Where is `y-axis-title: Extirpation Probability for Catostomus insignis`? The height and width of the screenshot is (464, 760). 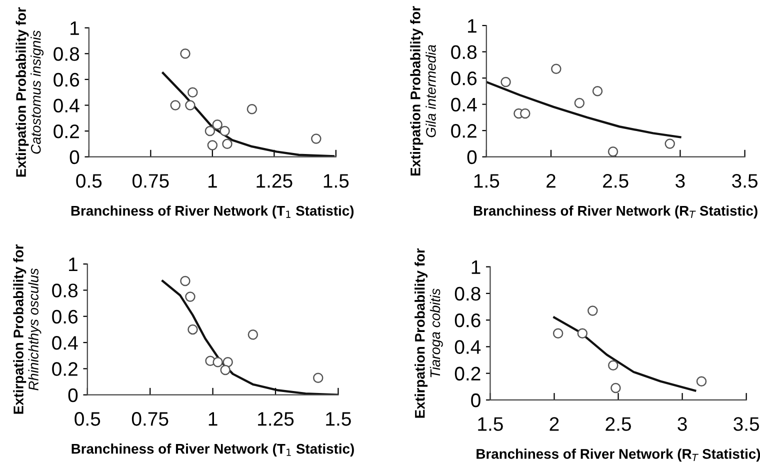 y-axis-title: Extirpation Probability for Catostomus insignis is located at coordinates (30, 92).